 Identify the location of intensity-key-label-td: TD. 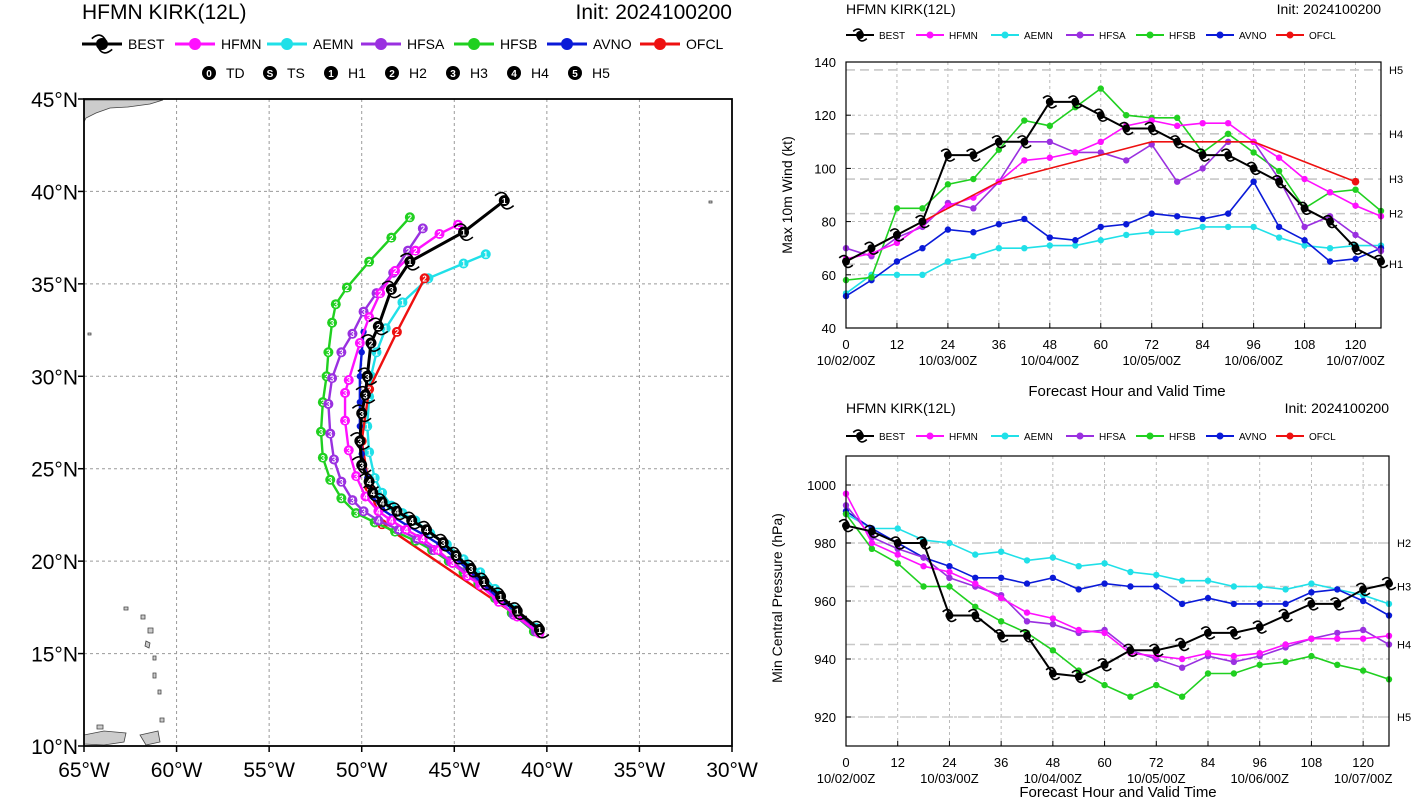
(235, 73).